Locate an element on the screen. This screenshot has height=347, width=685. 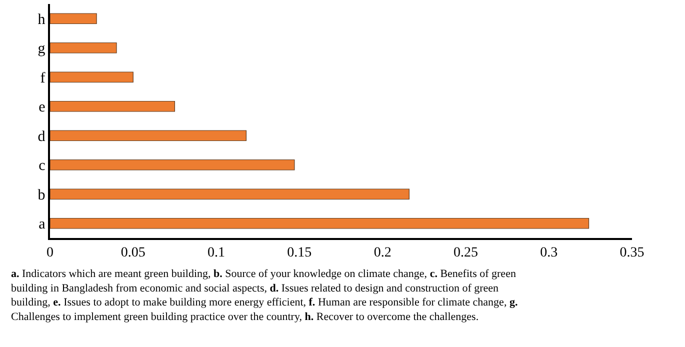
y-tick-label: e is located at coordinates (42, 108).